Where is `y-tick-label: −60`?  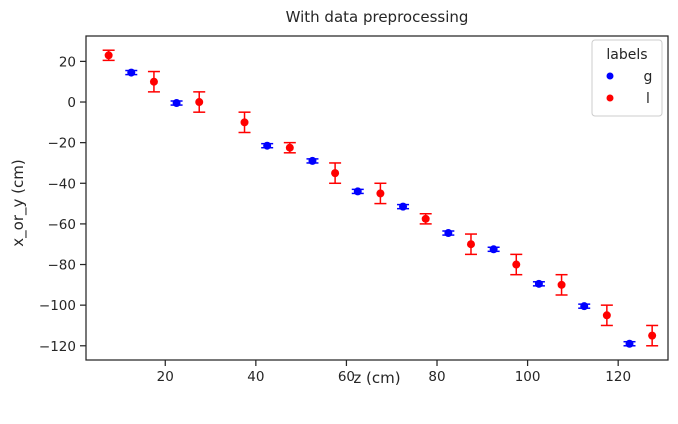
y-tick-label: −60 is located at coordinates (62, 225).